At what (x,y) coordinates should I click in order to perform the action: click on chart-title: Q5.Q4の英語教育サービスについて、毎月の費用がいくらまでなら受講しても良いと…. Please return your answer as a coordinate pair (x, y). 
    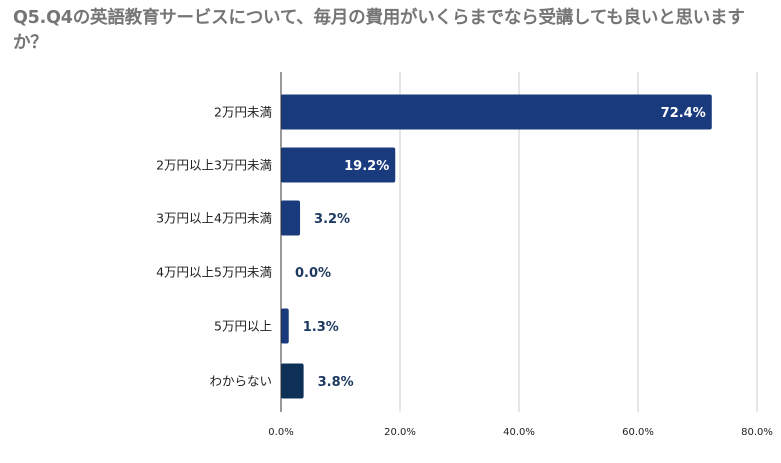
    Looking at the image, I should click on (379, 30).